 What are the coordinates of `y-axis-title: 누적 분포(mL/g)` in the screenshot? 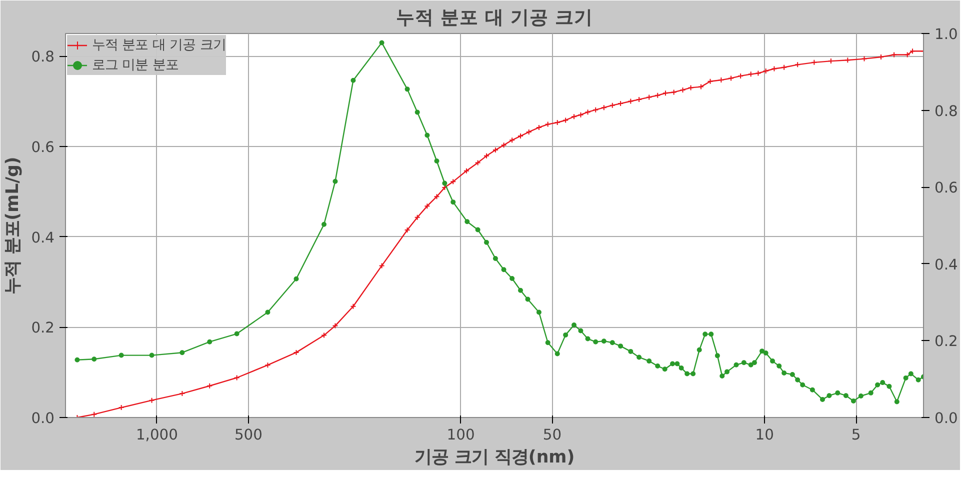 It's located at (13, 225).